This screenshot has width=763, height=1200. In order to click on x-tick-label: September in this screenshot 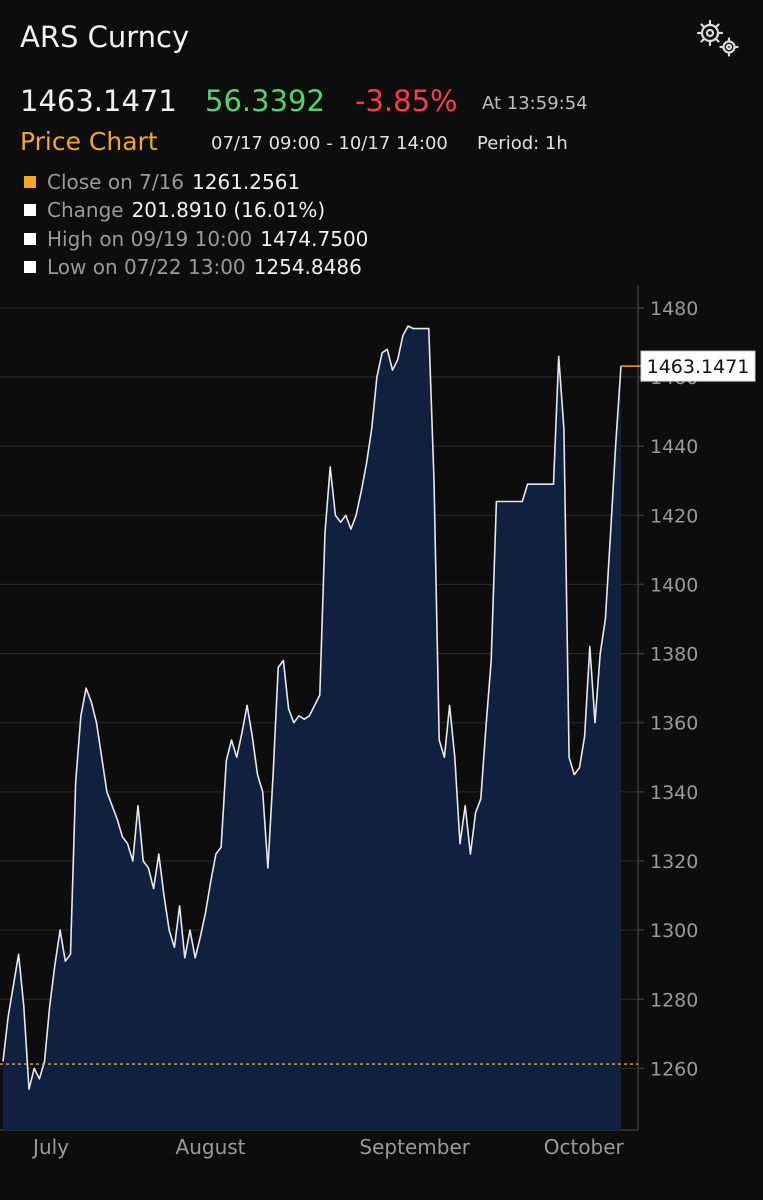, I will do `click(414, 1147)`.